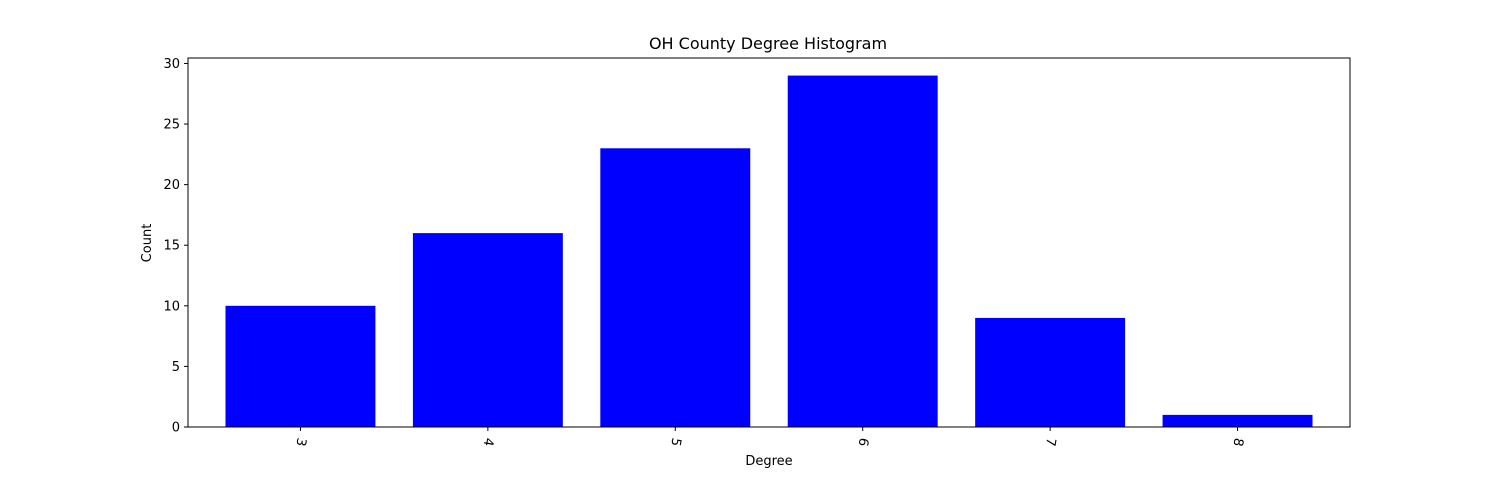 This screenshot has width=1500, height=480. What do you see at coordinates (768, 461) in the screenshot?
I see `x-axis-label: Degree` at bounding box center [768, 461].